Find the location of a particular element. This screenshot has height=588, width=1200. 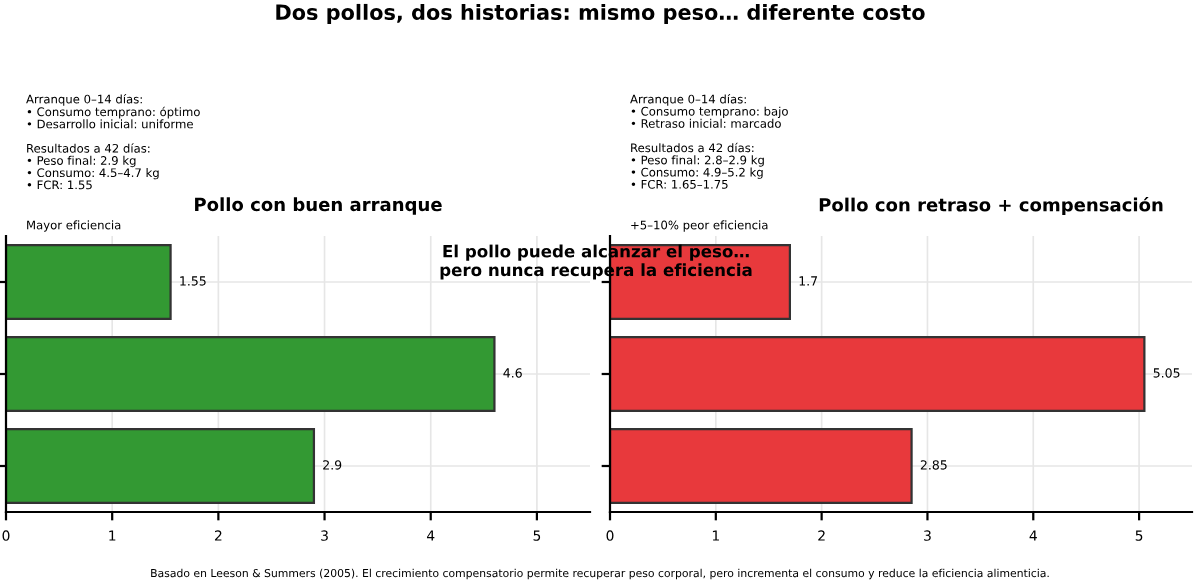

chart-title: Pollo con retraso + compensación is located at coordinates (991, 206).